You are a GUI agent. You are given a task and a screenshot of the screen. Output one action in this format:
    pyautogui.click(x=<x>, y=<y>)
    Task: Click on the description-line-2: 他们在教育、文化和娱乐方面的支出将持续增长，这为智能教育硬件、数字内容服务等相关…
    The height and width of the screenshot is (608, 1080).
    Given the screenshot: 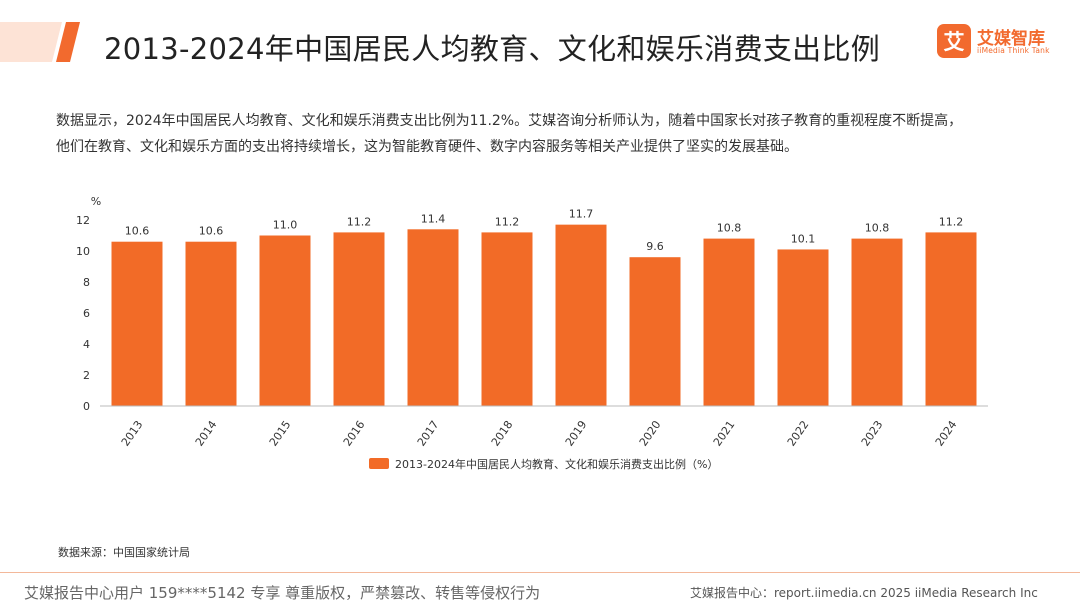 What is the action you would take?
    pyautogui.click(x=427, y=147)
    